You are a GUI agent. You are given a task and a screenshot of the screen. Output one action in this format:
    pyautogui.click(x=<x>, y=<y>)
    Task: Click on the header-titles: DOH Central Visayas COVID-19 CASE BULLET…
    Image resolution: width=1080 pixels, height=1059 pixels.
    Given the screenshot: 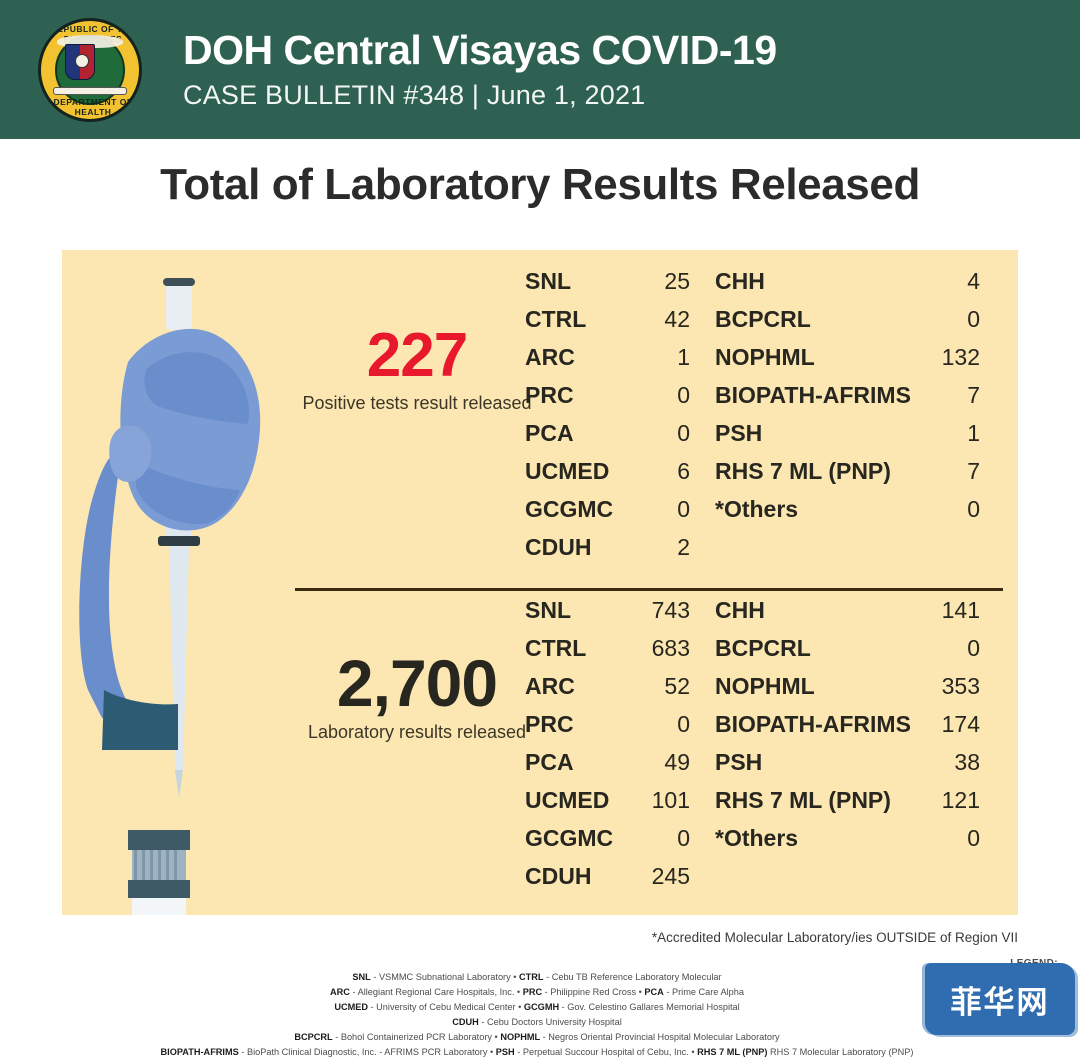 What is the action you would take?
    pyautogui.click(x=480, y=69)
    